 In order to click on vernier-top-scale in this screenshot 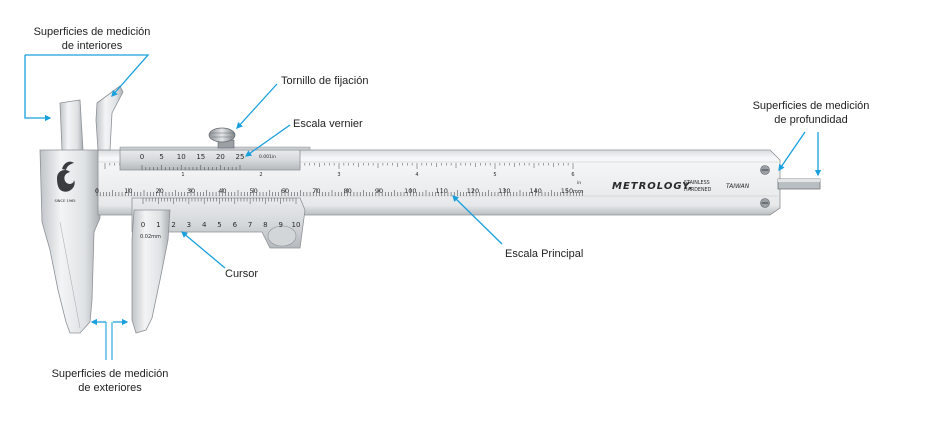, I will do `click(191, 167)`.